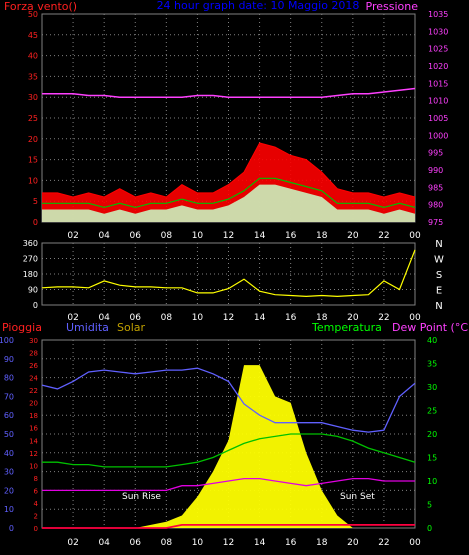  What do you see at coordinates (383, 236) in the screenshot?
I see `wind-panel-hour-label: 22` at bounding box center [383, 236].